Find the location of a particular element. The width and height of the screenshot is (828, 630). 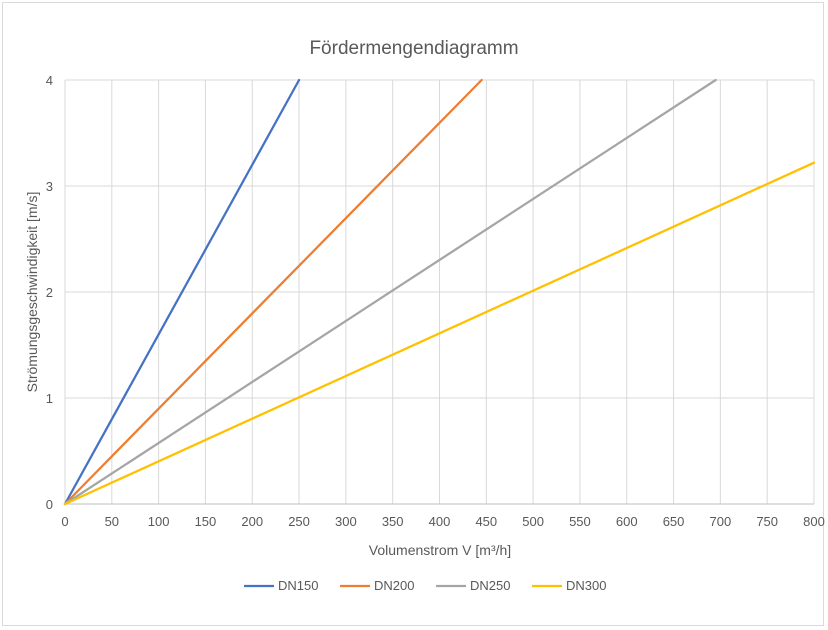

legend-label-dn250: DN250 is located at coordinates (490, 585).